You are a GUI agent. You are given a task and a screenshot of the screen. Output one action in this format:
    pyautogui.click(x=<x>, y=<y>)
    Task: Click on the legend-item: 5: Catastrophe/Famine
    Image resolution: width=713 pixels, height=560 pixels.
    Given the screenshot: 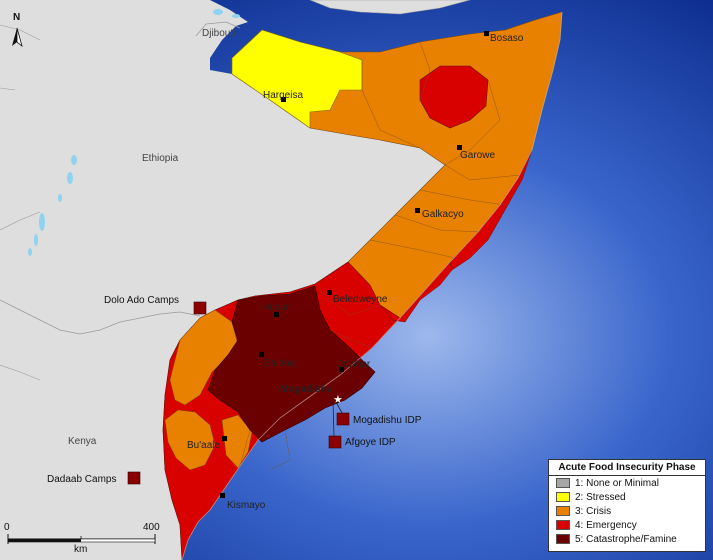 What is the action you would take?
    pyautogui.click(x=627, y=539)
    